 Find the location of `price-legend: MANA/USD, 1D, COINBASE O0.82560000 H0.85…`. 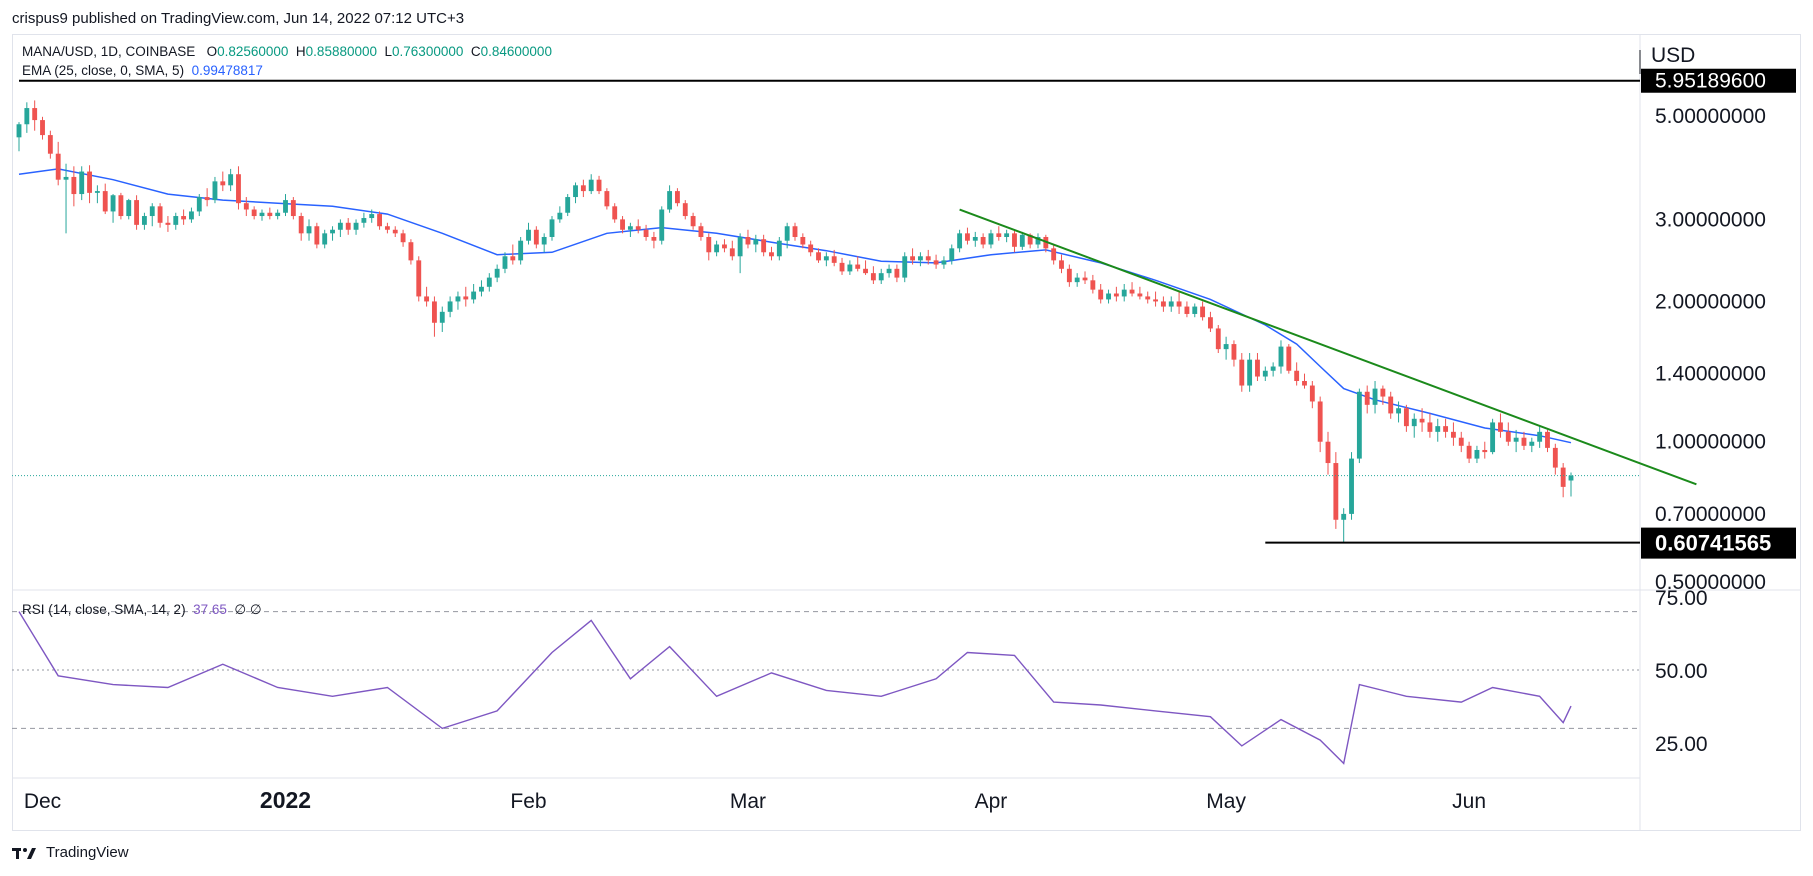

price-legend: MANA/USD, 1D, COINBASE O0.82560000 H0.85… is located at coordinates (287, 51).